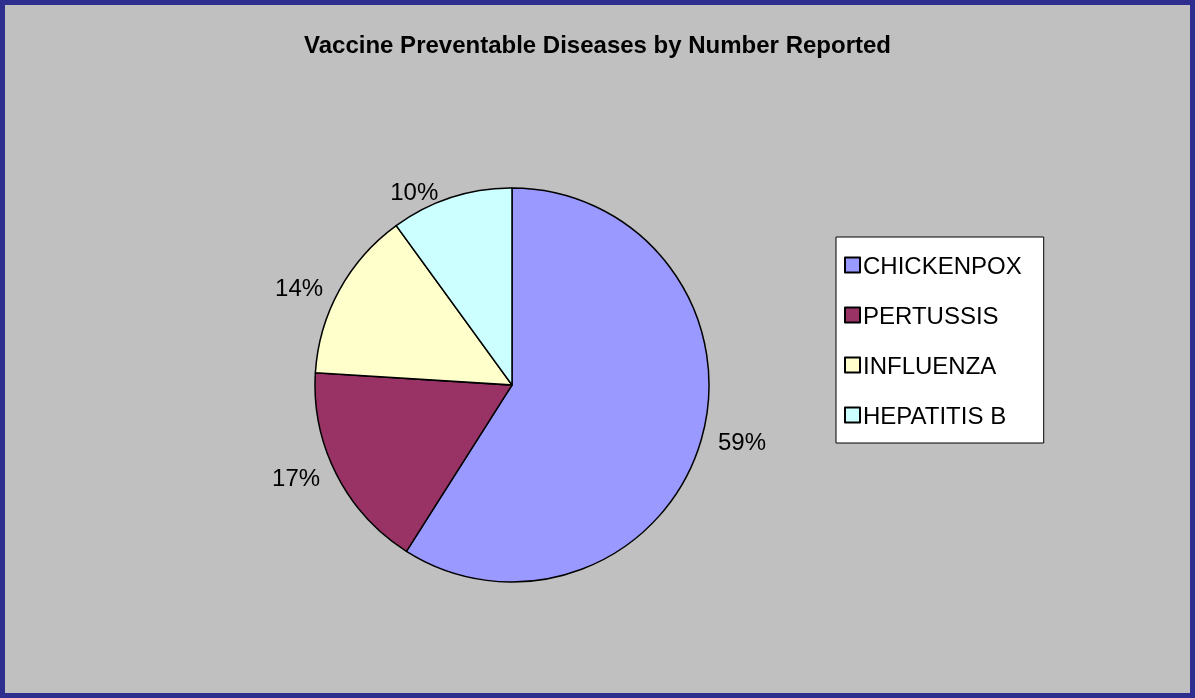 This screenshot has height=698, width=1195. What do you see at coordinates (741, 442) in the screenshot?
I see `data-label: 59%` at bounding box center [741, 442].